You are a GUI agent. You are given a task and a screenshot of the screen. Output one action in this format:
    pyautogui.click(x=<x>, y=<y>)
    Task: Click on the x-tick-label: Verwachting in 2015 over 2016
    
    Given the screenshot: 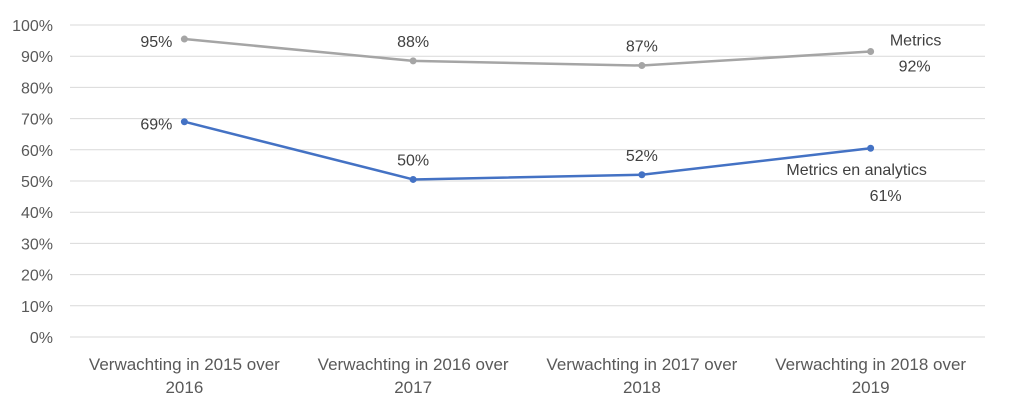 What is the action you would take?
    pyautogui.click(x=184, y=376)
    